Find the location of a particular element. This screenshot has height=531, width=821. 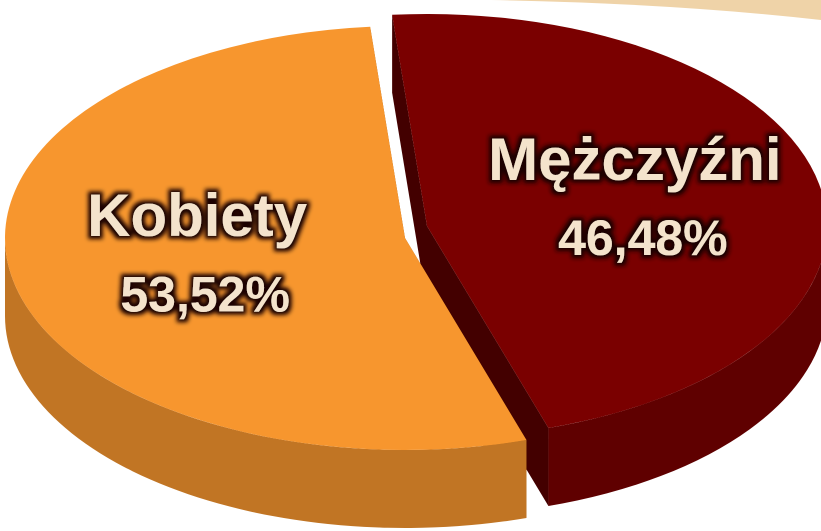

slice-label: Kobiety is located at coordinates (197, 215).